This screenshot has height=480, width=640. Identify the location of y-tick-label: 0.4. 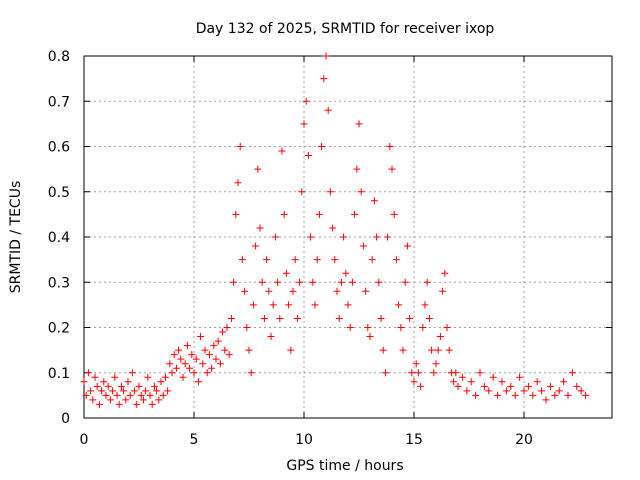
(59, 238).